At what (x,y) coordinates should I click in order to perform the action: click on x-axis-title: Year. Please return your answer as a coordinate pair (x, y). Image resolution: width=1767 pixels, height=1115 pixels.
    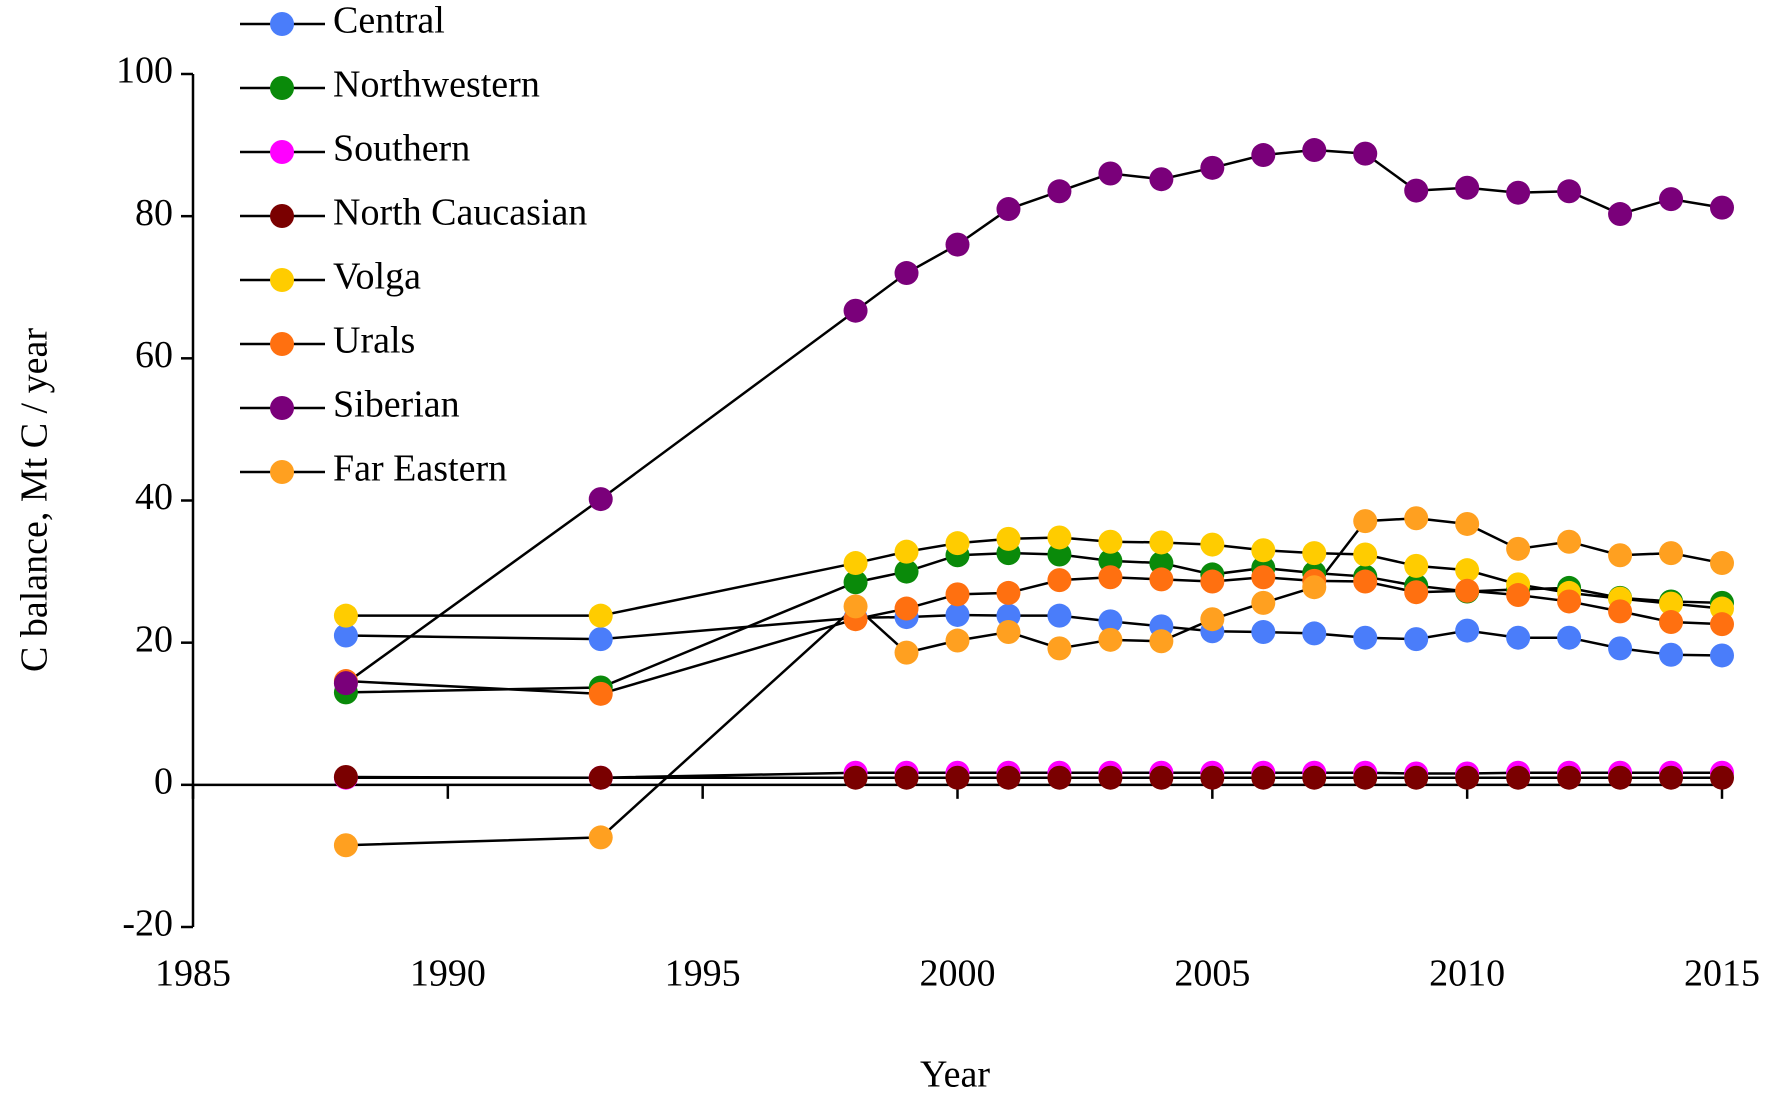
    Looking at the image, I should click on (955, 1075).